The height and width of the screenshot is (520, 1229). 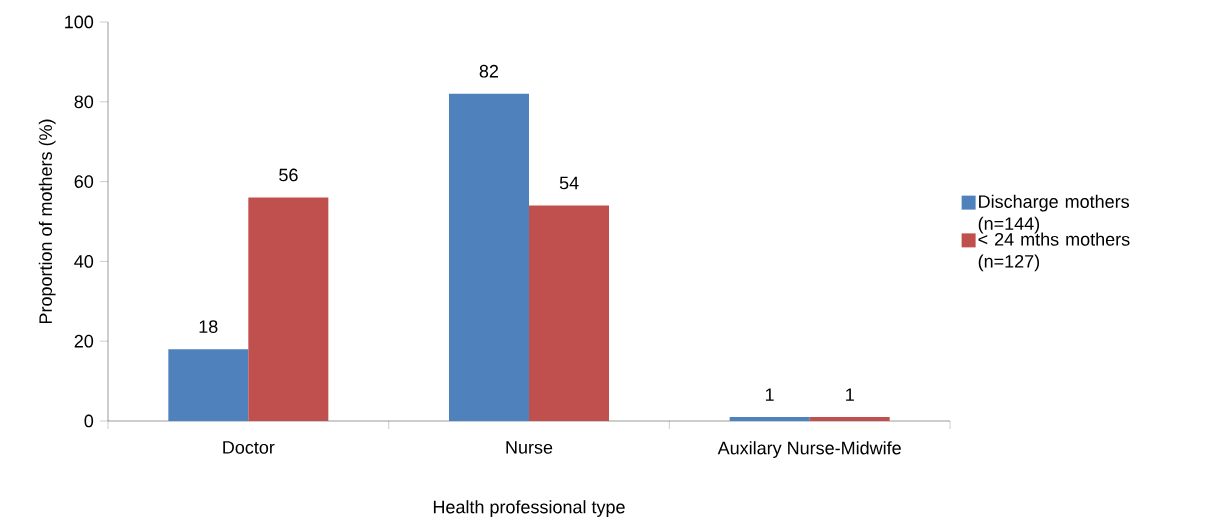 What do you see at coordinates (84, 181) in the screenshot?
I see `y-tick-label: 60` at bounding box center [84, 181].